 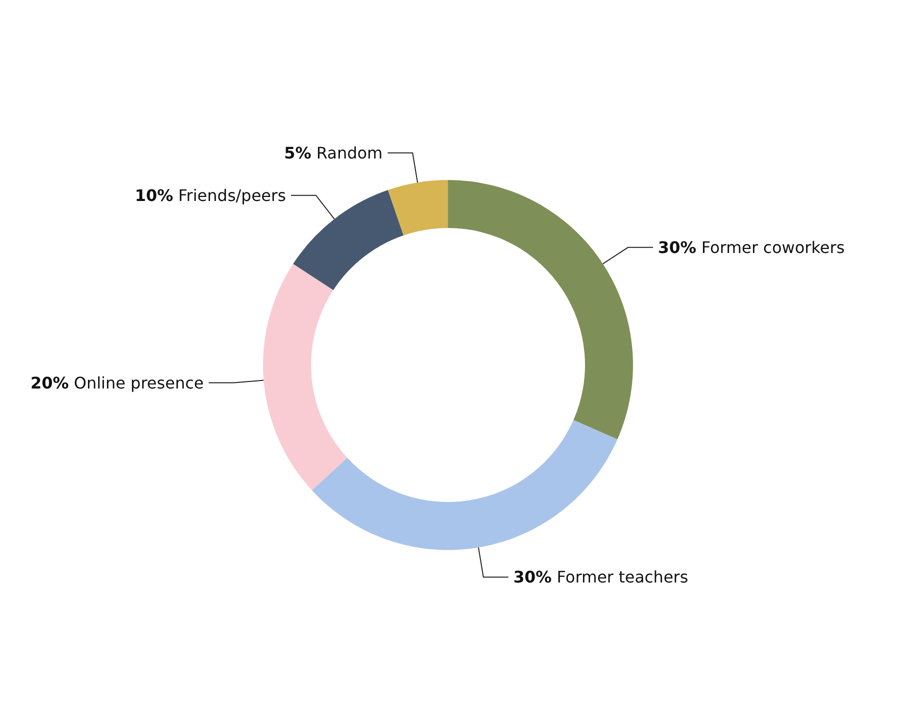 I want to click on slice-label: Former coworkers, so click(x=770, y=247).